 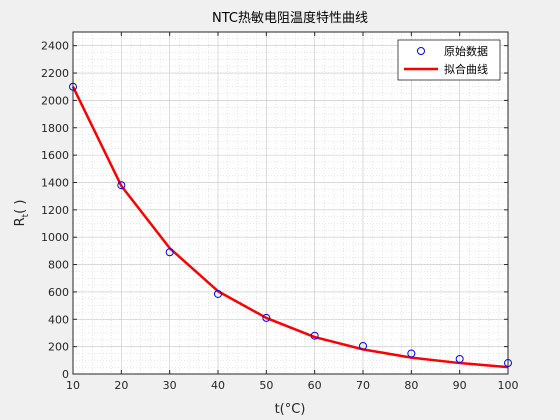 I want to click on y-axis-label-subscript: t, so click(x=26, y=215).